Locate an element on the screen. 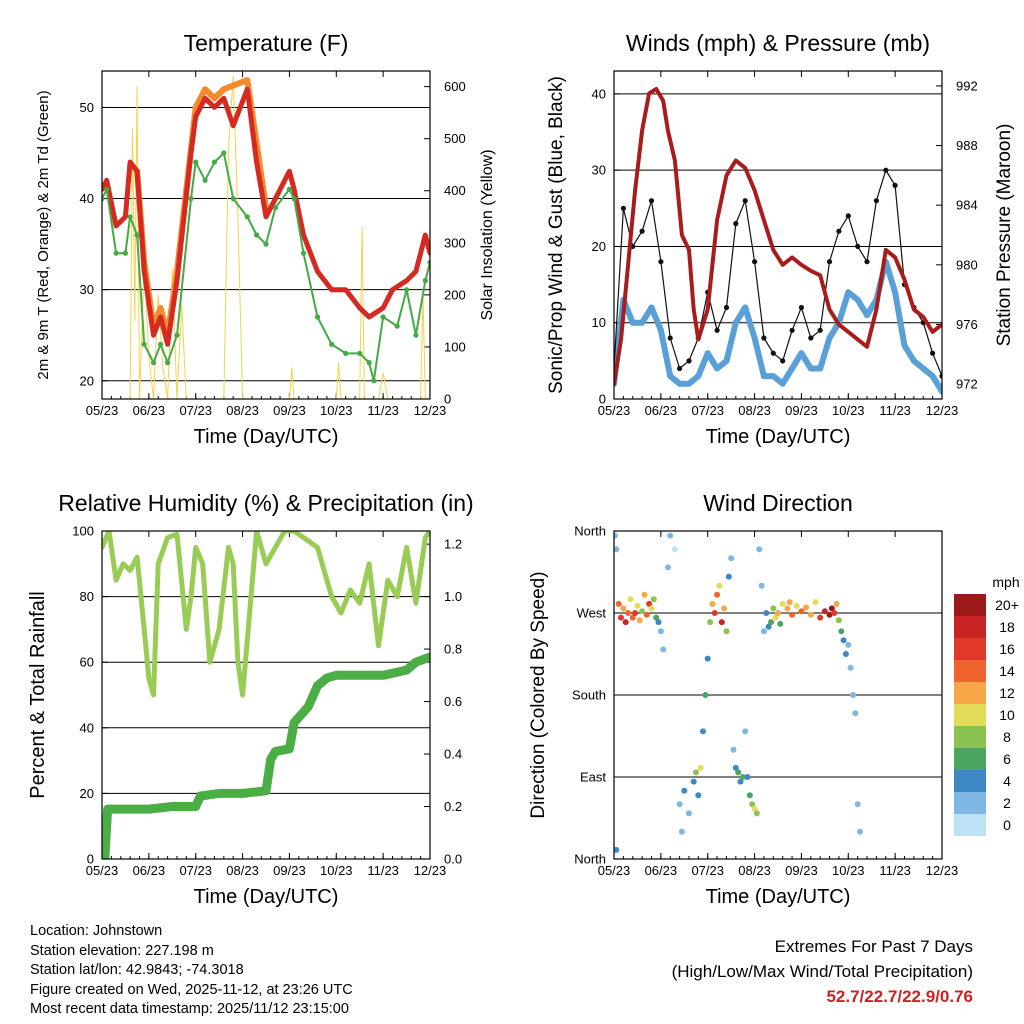 The height and width of the screenshot is (1024, 1024). x-tick-label: 09/23 is located at coordinates (289, 410).